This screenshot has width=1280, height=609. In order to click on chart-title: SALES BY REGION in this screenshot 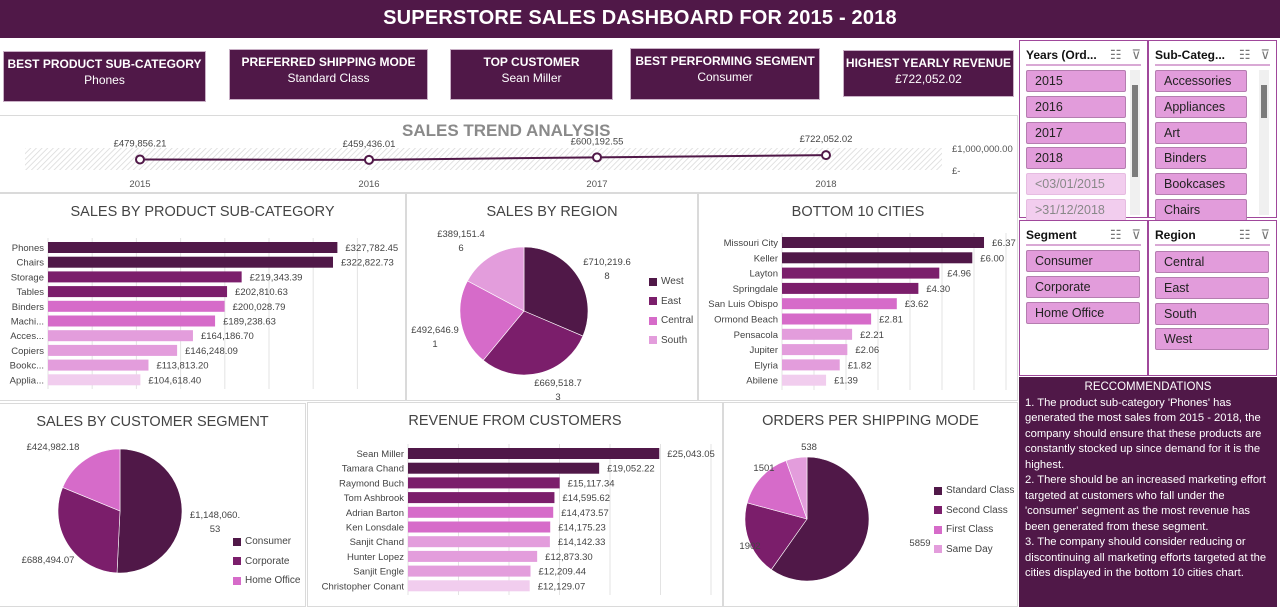, I will do `click(552, 212)`.